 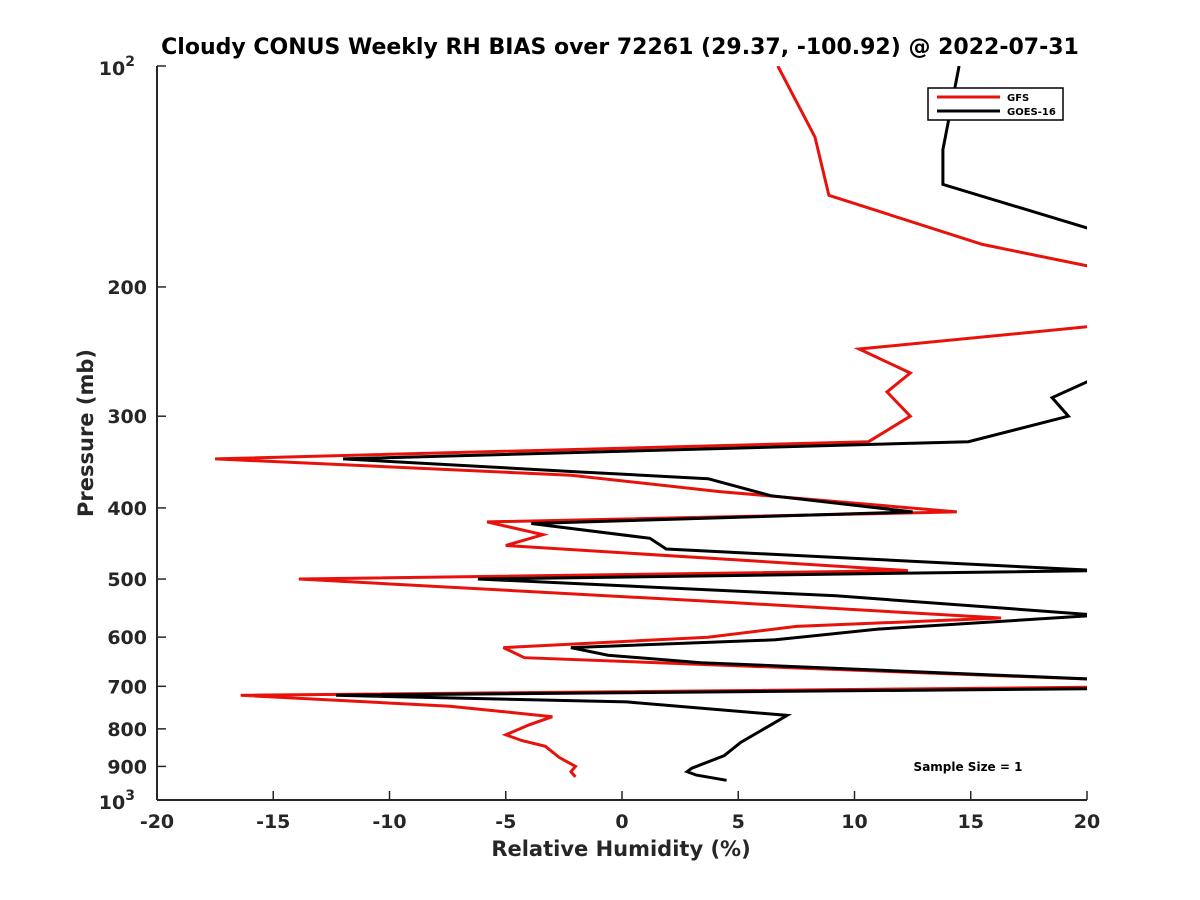 What do you see at coordinates (127, 509) in the screenshot?
I see `y-tick-label: 400` at bounding box center [127, 509].